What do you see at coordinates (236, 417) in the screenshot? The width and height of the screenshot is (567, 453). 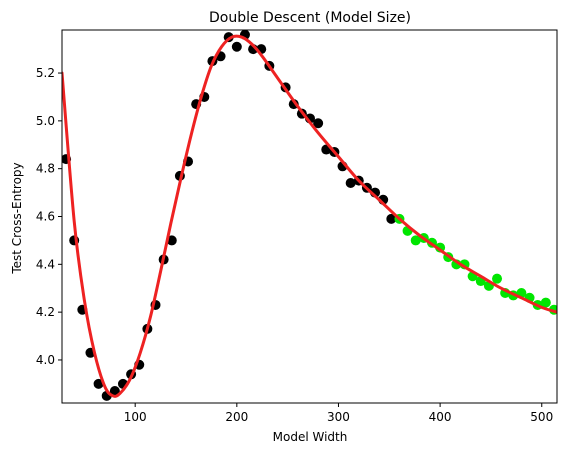 I see `x-tick-label: 200` at bounding box center [236, 417].